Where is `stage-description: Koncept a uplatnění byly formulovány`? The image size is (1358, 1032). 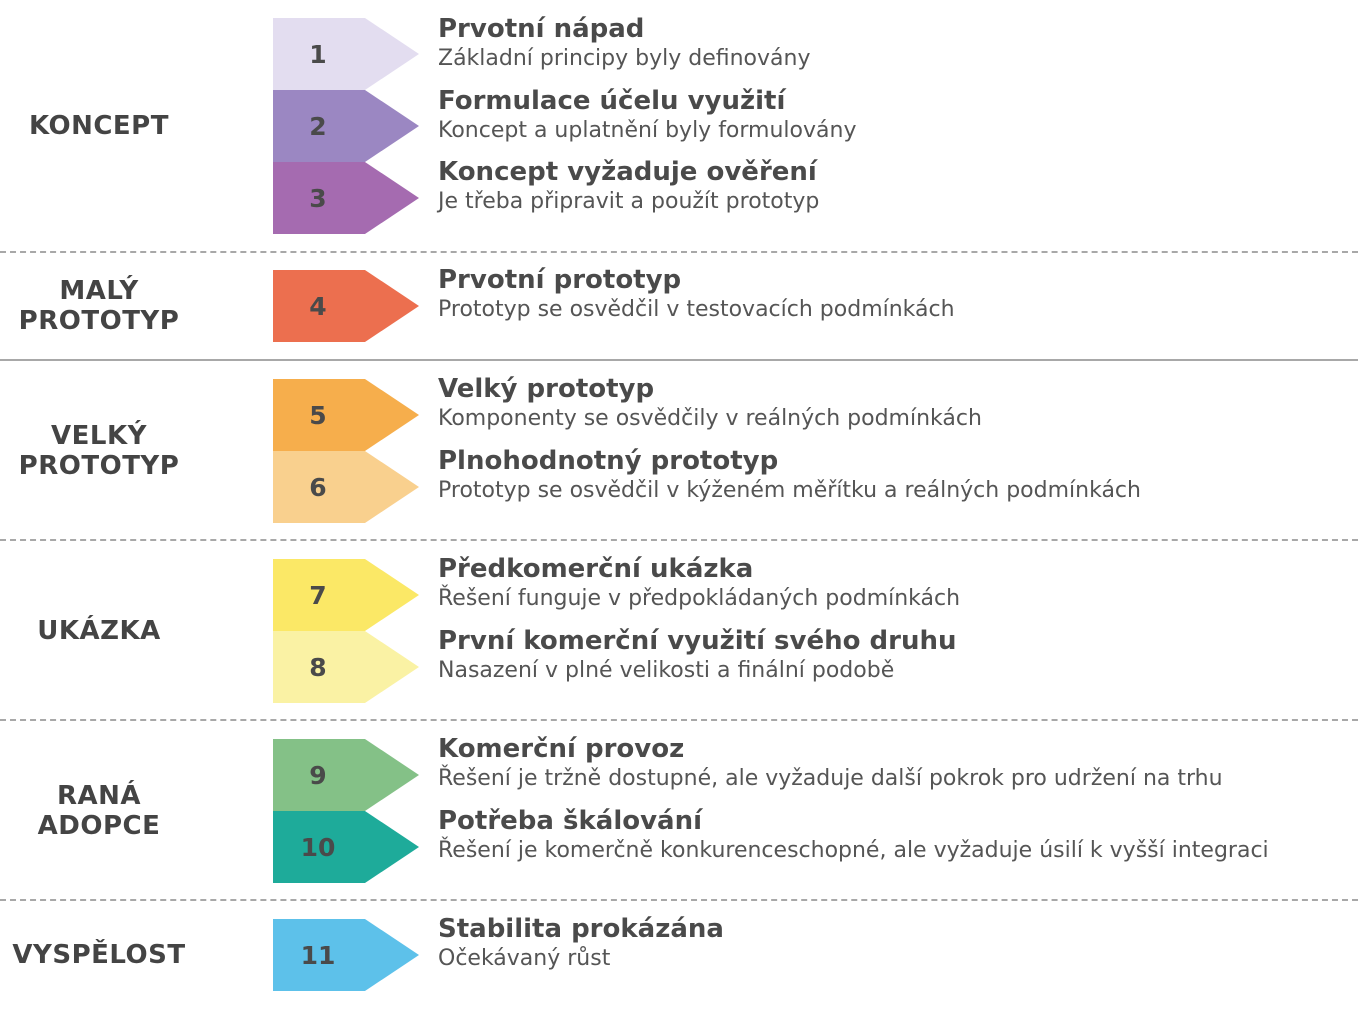
stage-description: Koncept a uplatnění byly formulovány is located at coordinates (647, 130).